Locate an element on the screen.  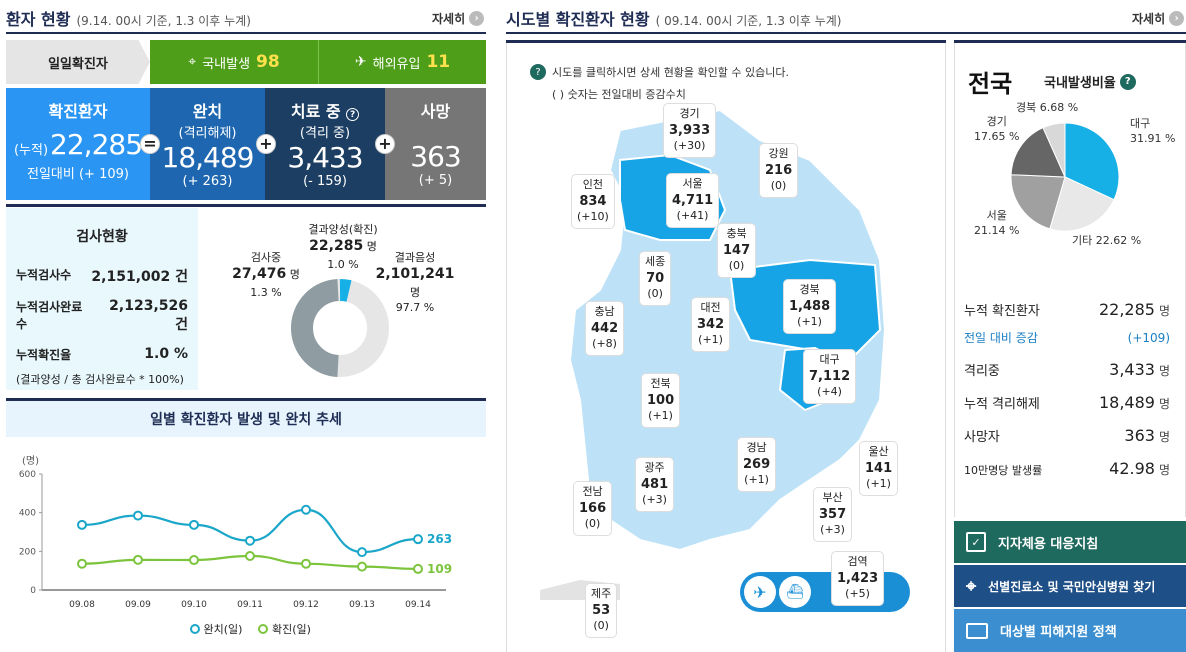
donut-testing-visual is located at coordinates (315, 328).